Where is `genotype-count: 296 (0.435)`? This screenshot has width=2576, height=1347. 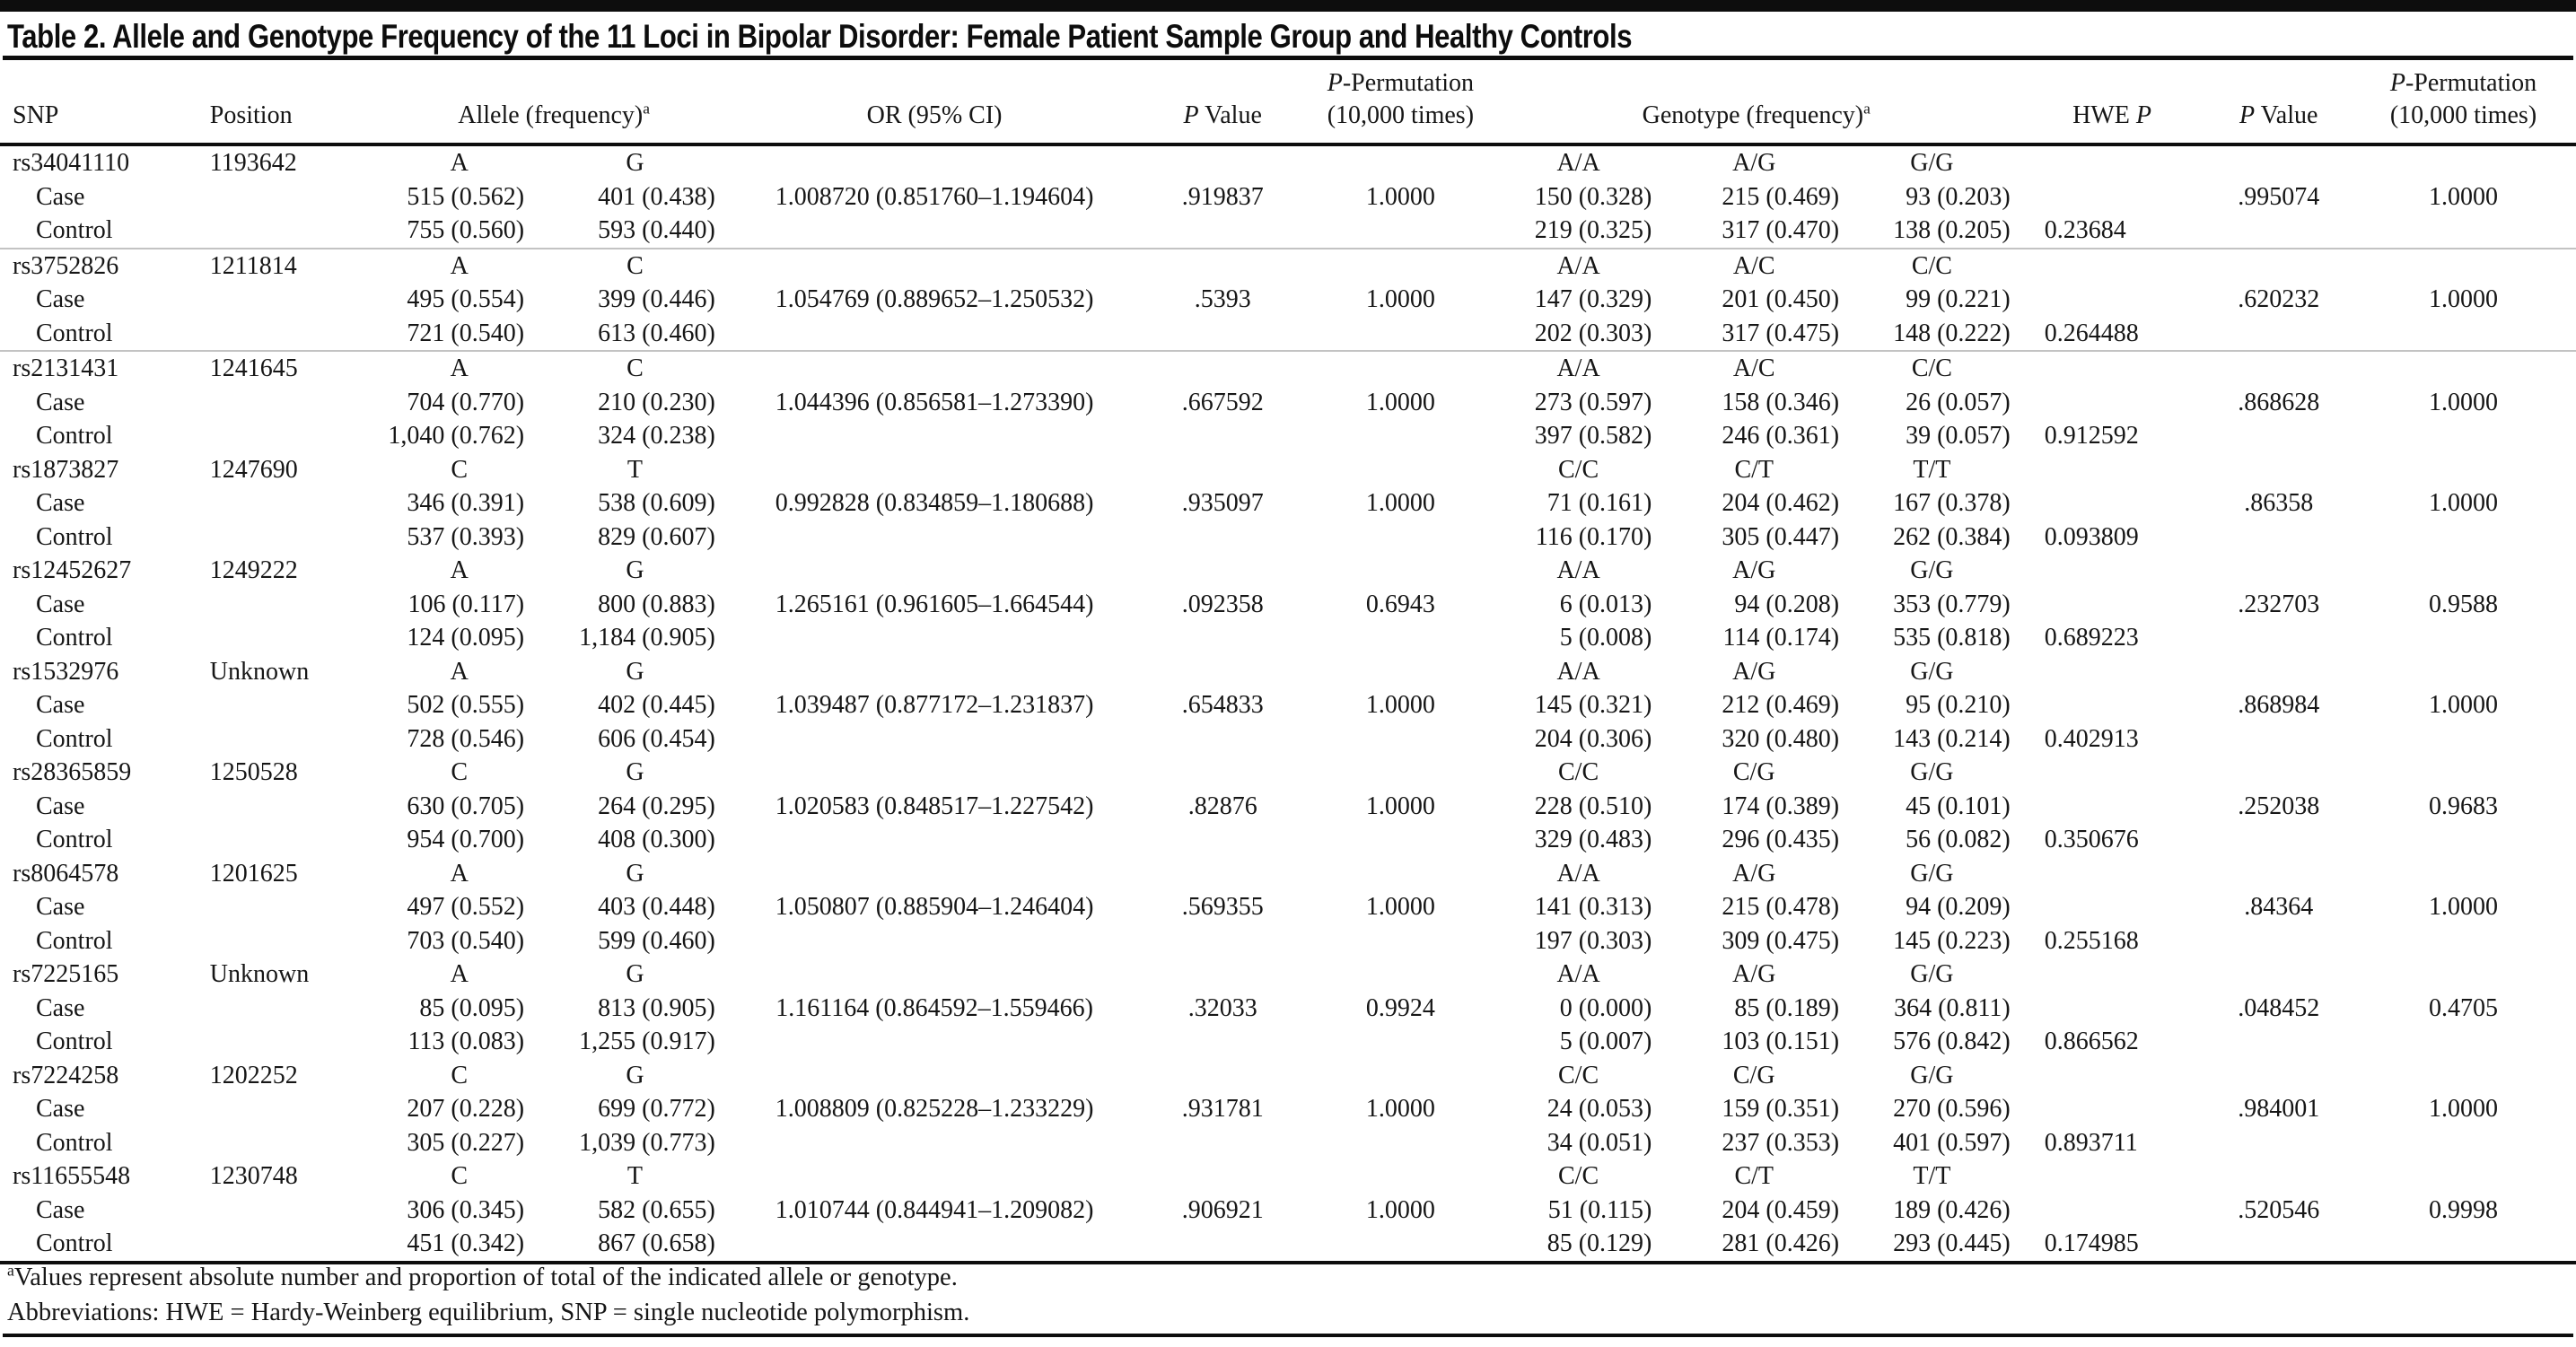 genotype-count: 296 (0.435) is located at coordinates (1781, 839).